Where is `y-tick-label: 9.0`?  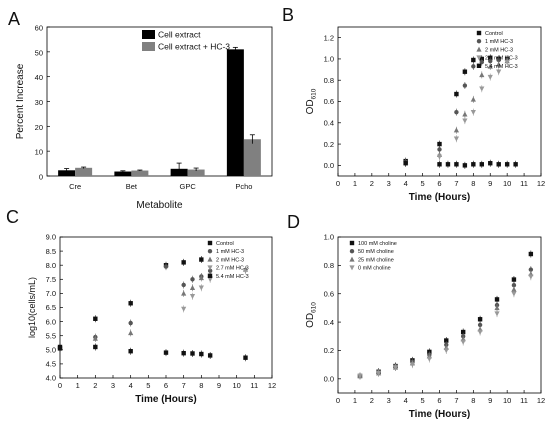 y-tick-label: 9.0 is located at coordinates (51, 237).